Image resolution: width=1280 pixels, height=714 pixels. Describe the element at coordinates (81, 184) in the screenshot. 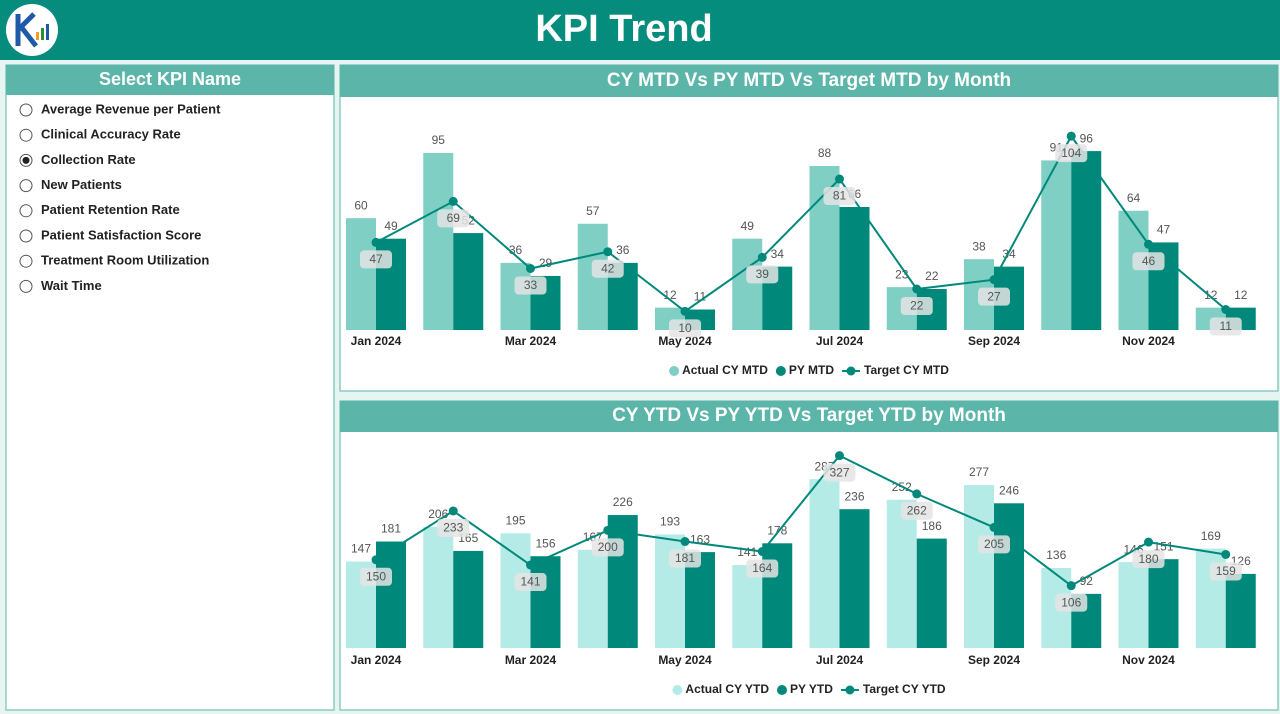

I see `slicer-item: New Patients` at that location.